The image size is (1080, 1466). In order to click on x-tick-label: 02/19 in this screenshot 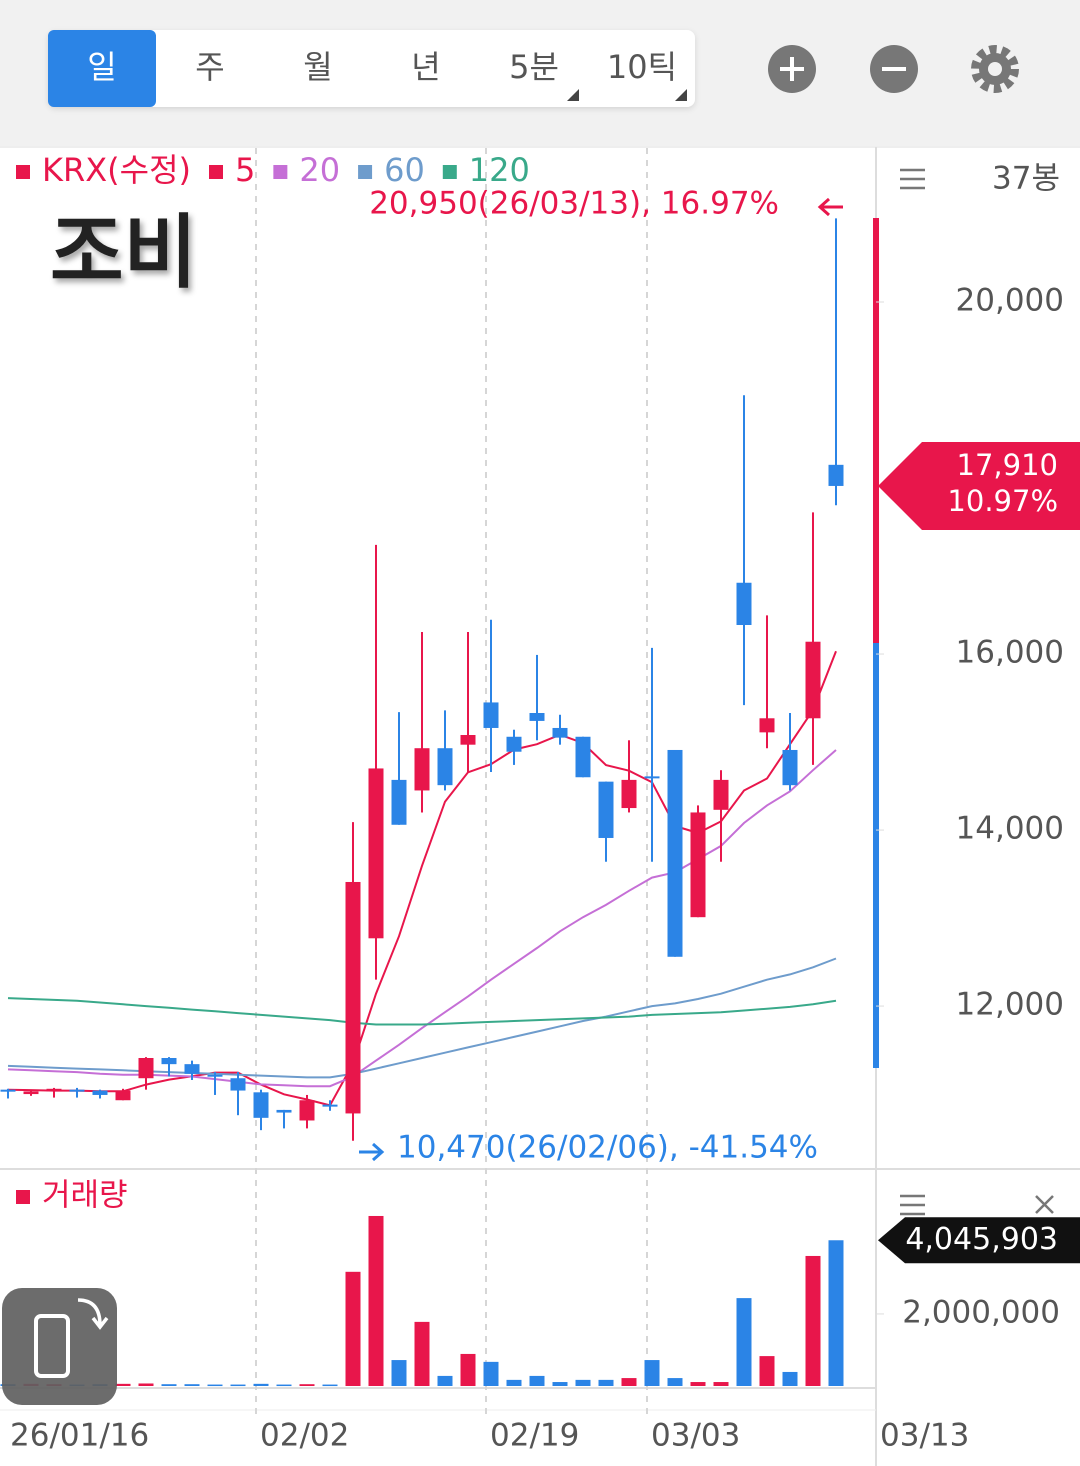, I will do `click(534, 1436)`.